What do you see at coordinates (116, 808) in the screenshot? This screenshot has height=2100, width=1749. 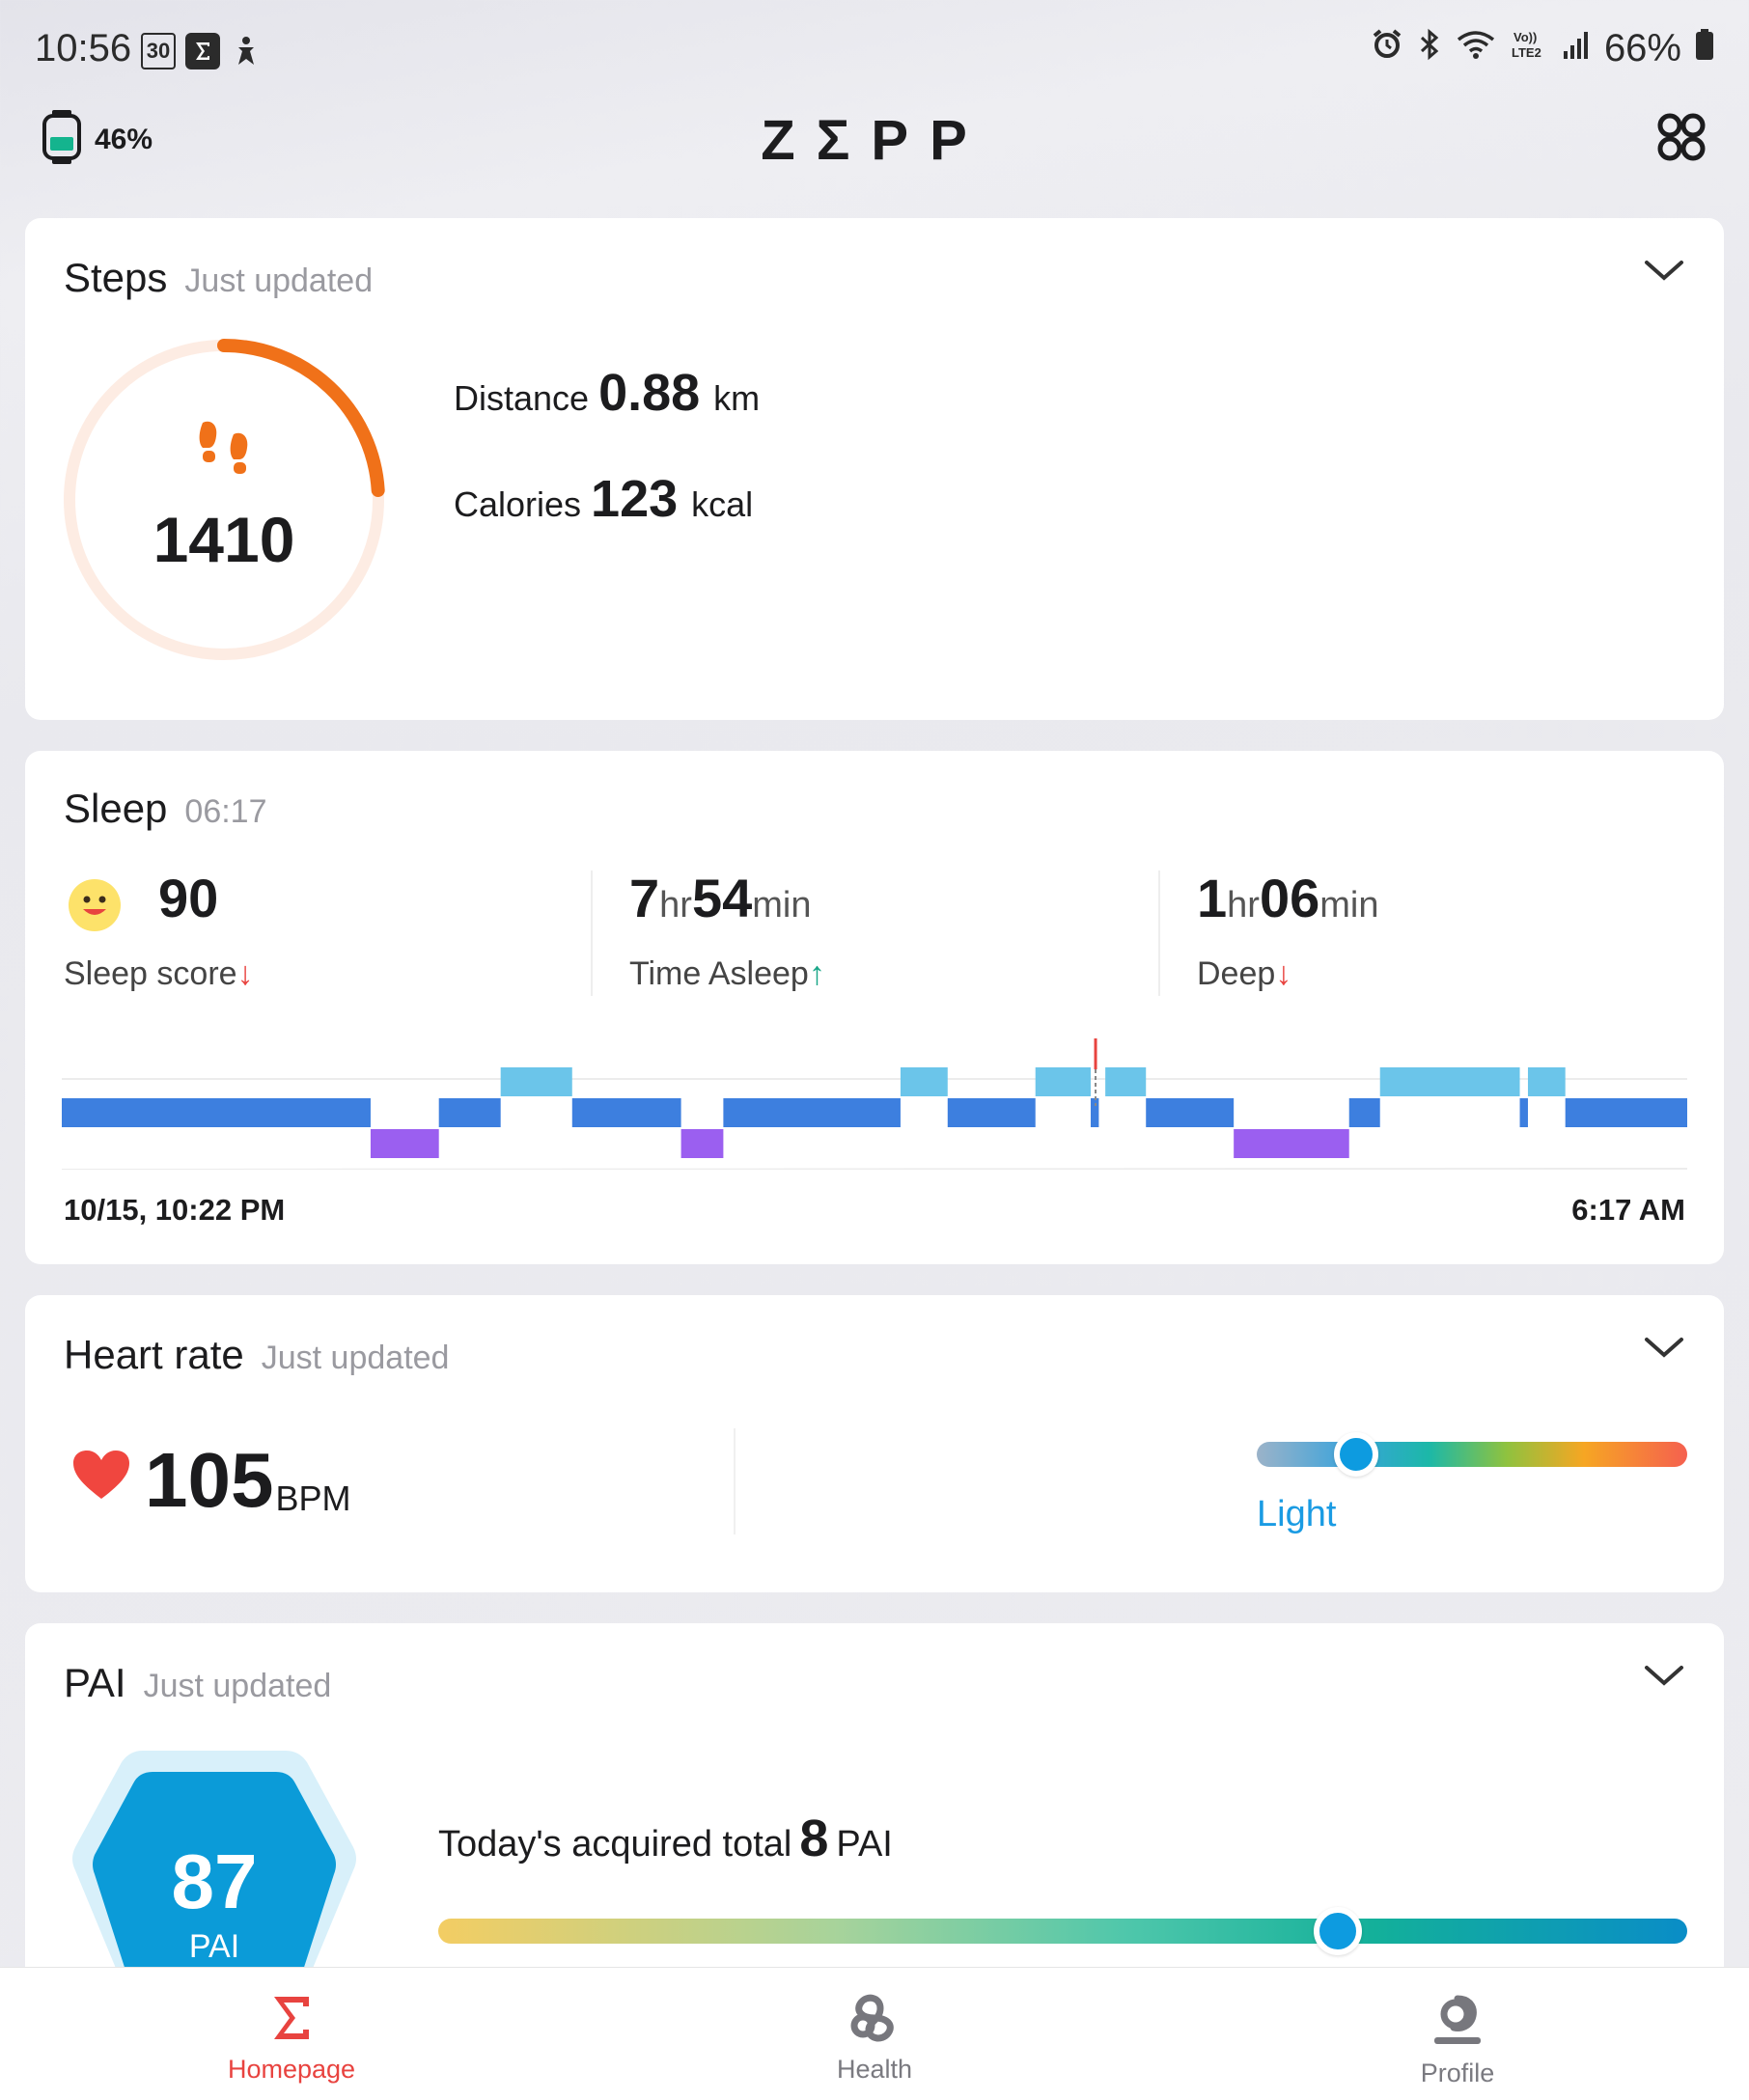 I see `sleep-title: Sleep` at bounding box center [116, 808].